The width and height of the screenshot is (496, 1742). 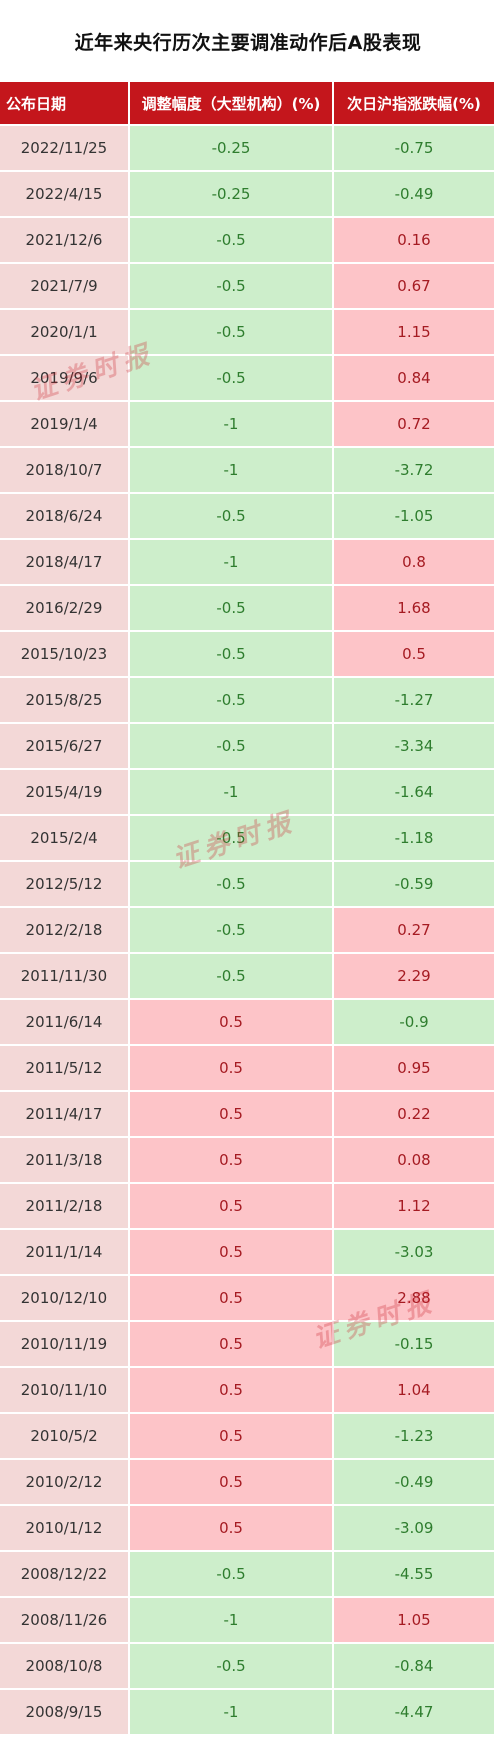 I want to click on column-header-next-day-change: 次日沪指涨跌幅(%), so click(x=415, y=104).